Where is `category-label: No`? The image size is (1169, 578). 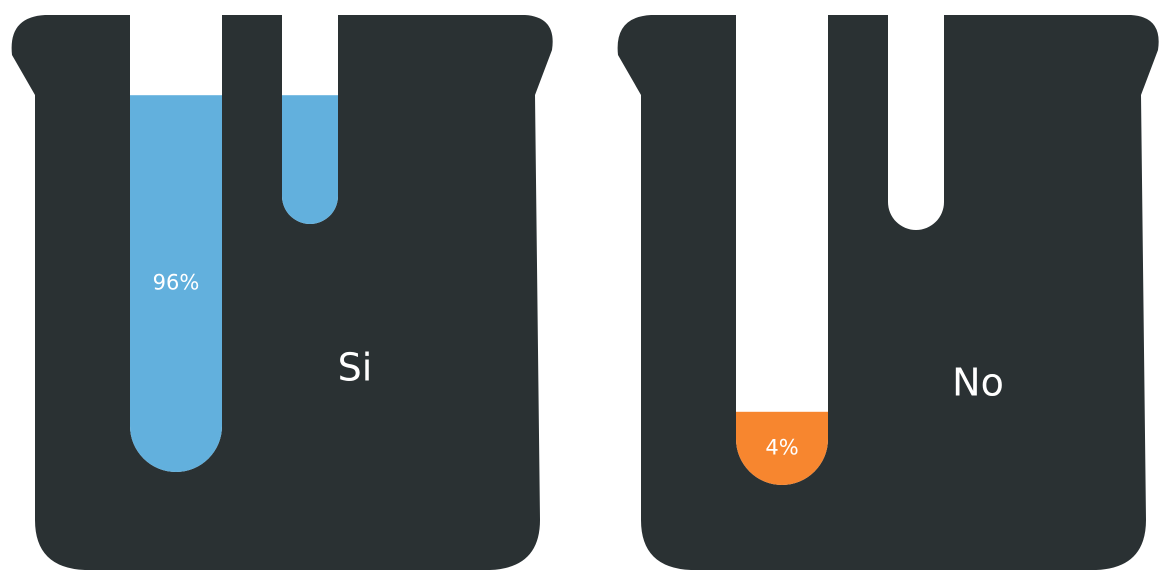 category-label: No is located at coordinates (978, 383).